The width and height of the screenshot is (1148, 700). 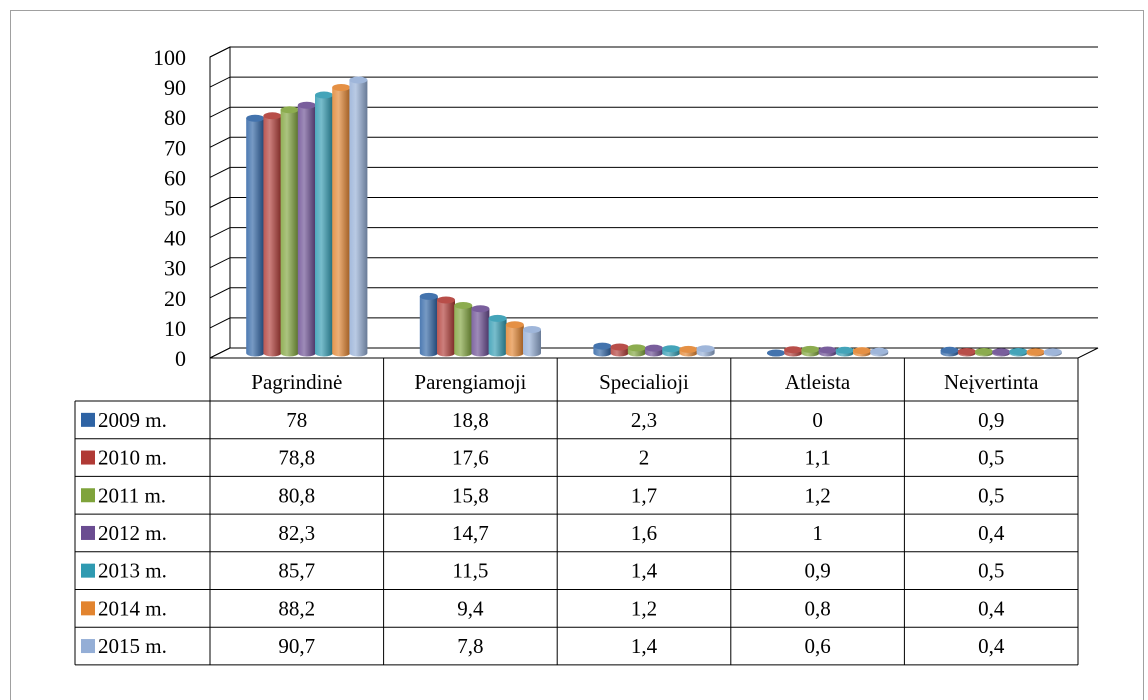 What do you see at coordinates (132, 495) in the screenshot?
I see `legend-label: 2011 m.` at bounding box center [132, 495].